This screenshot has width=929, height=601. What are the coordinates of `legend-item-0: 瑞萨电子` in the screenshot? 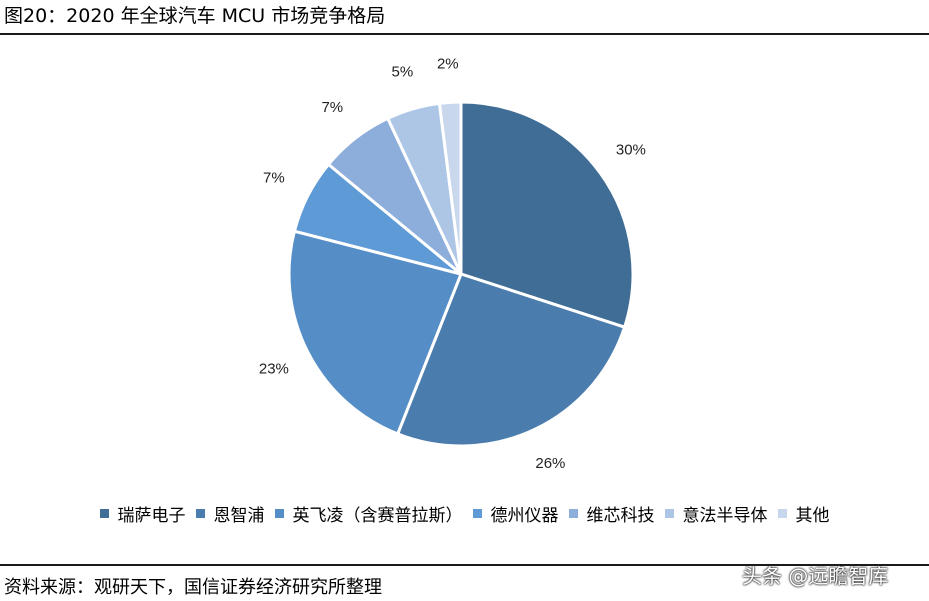 It's located at (142, 513).